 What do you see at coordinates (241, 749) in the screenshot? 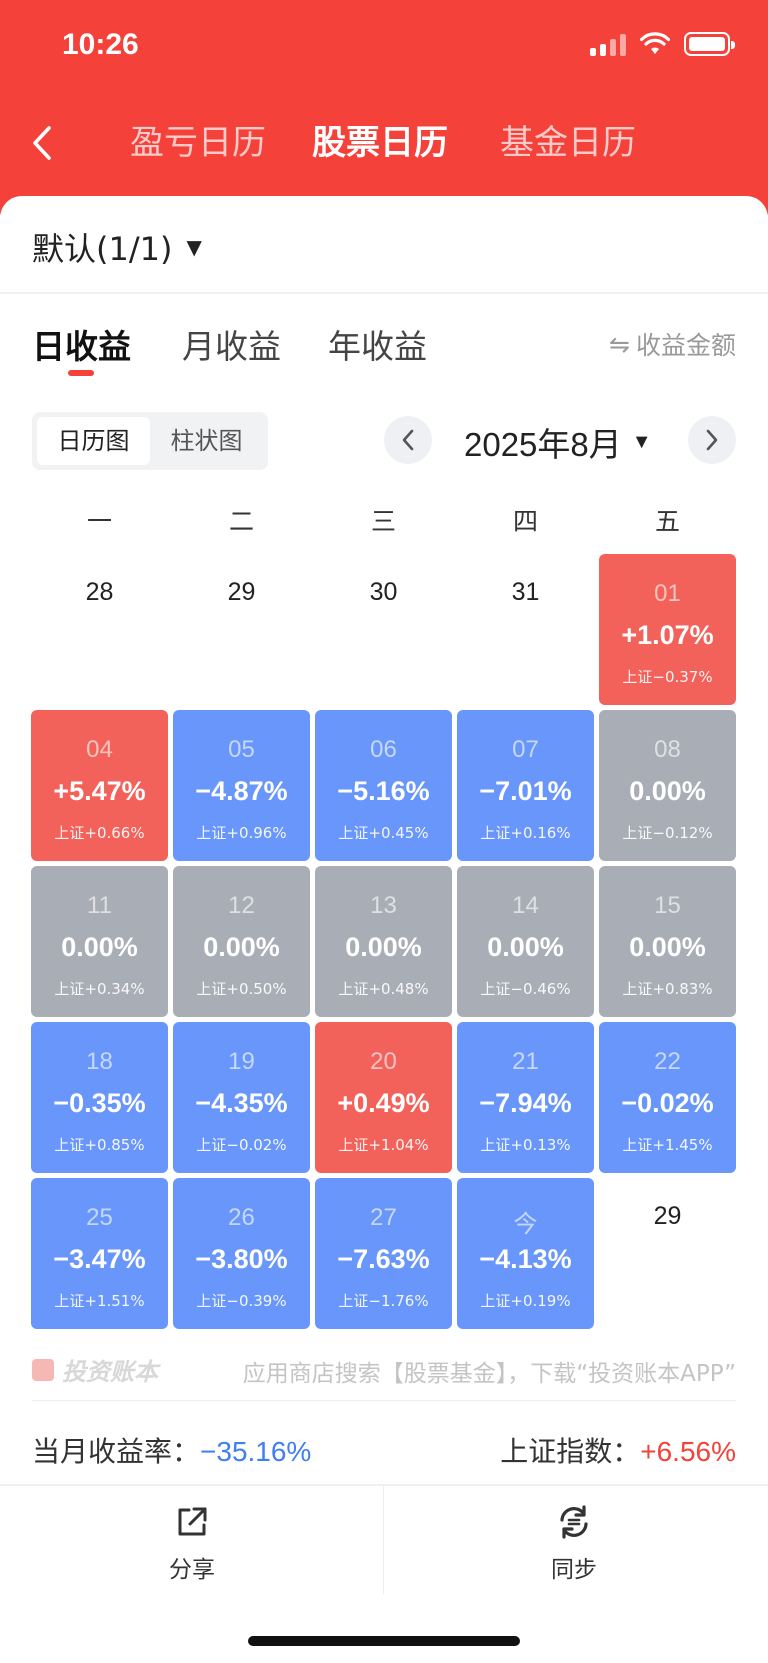
I see `day-number: 05` at bounding box center [241, 749].